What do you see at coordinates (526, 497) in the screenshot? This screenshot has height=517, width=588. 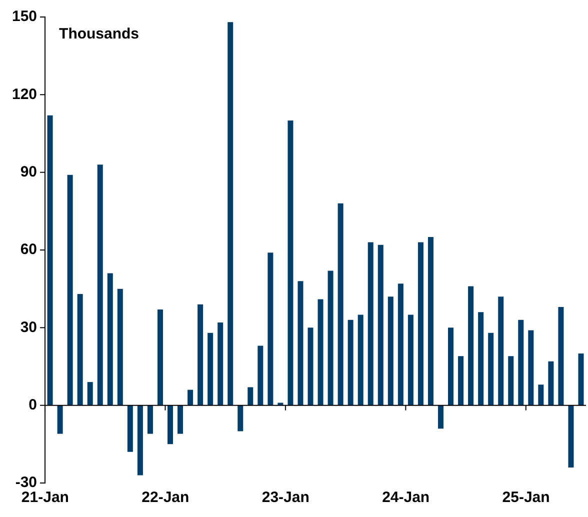 I see `x-tick-label: 25-Jan` at bounding box center [526, 497].